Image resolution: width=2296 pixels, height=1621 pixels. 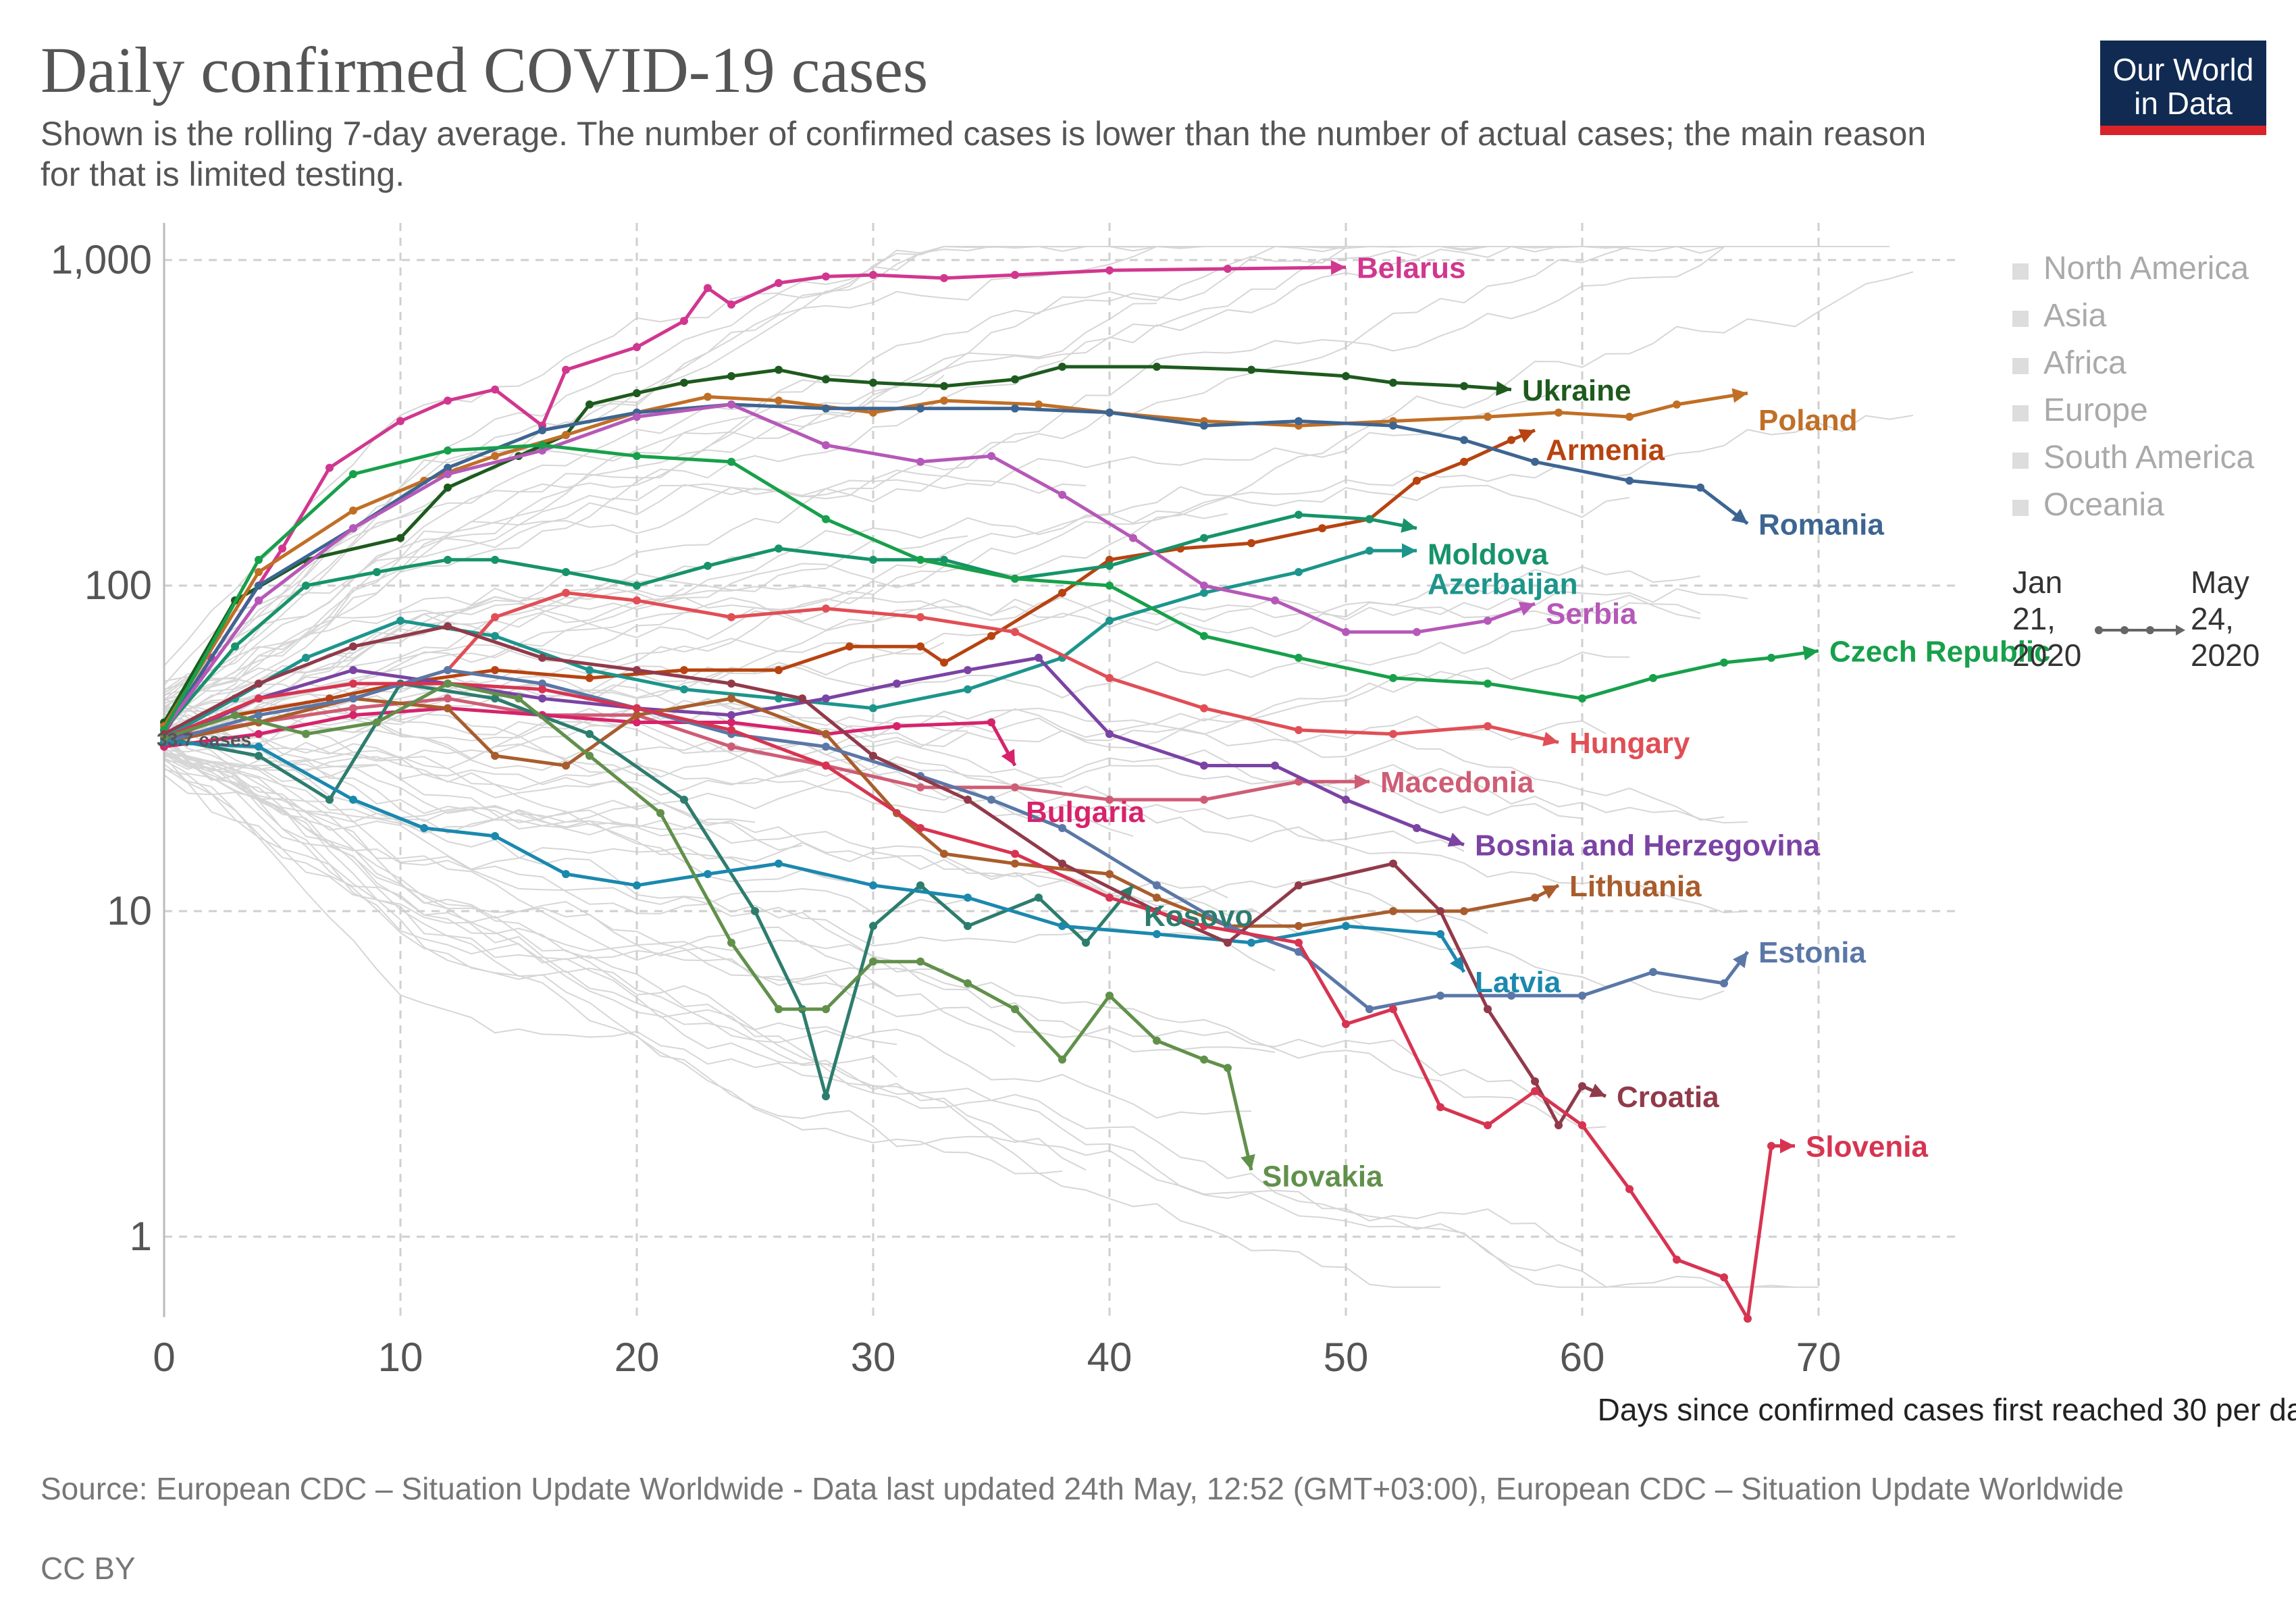 I want to click on series-label-slovenia: Slovenia, so click(x=1867, y=1147).